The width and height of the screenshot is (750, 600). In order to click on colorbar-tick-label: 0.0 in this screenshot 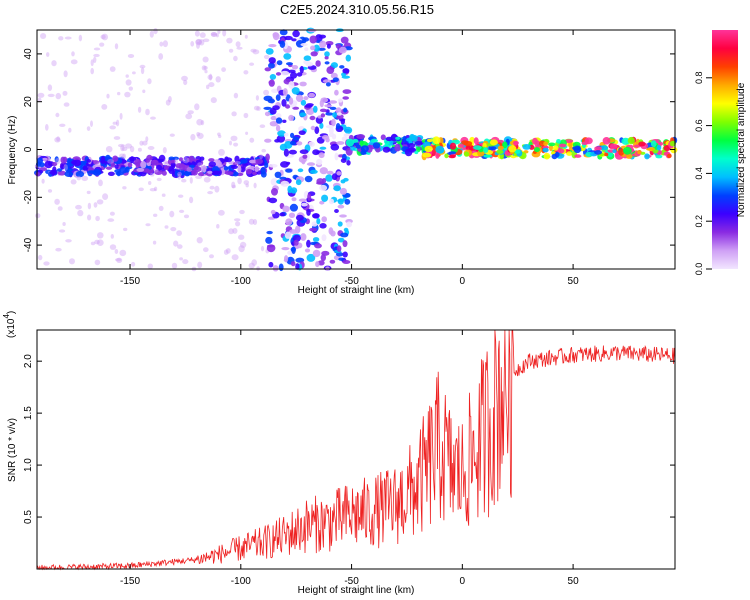, I will do `click(699, 269)`.